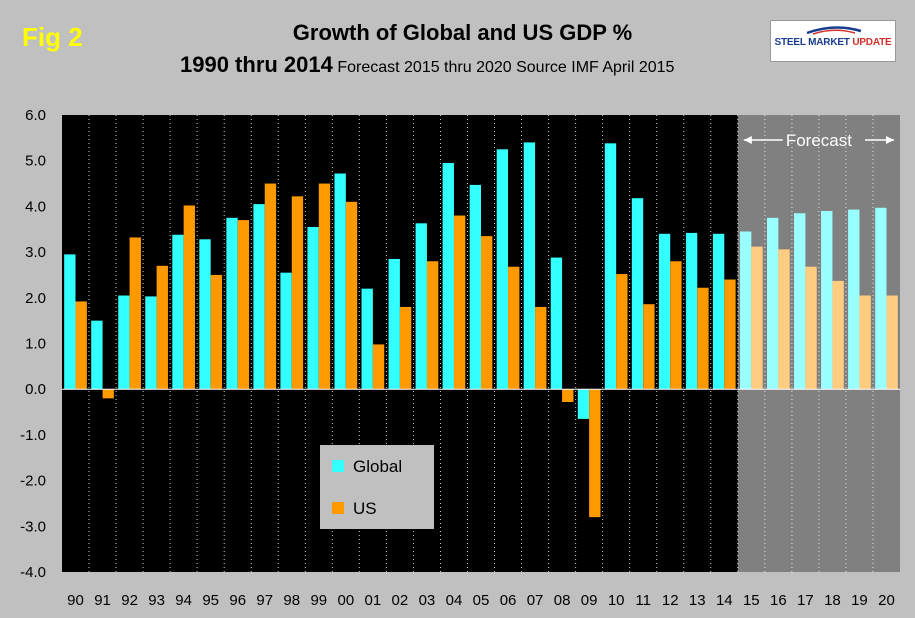  Describe the element at coordinates (35, 206) in the screenshot. I see `y-tick-label: 4.0` at that location.